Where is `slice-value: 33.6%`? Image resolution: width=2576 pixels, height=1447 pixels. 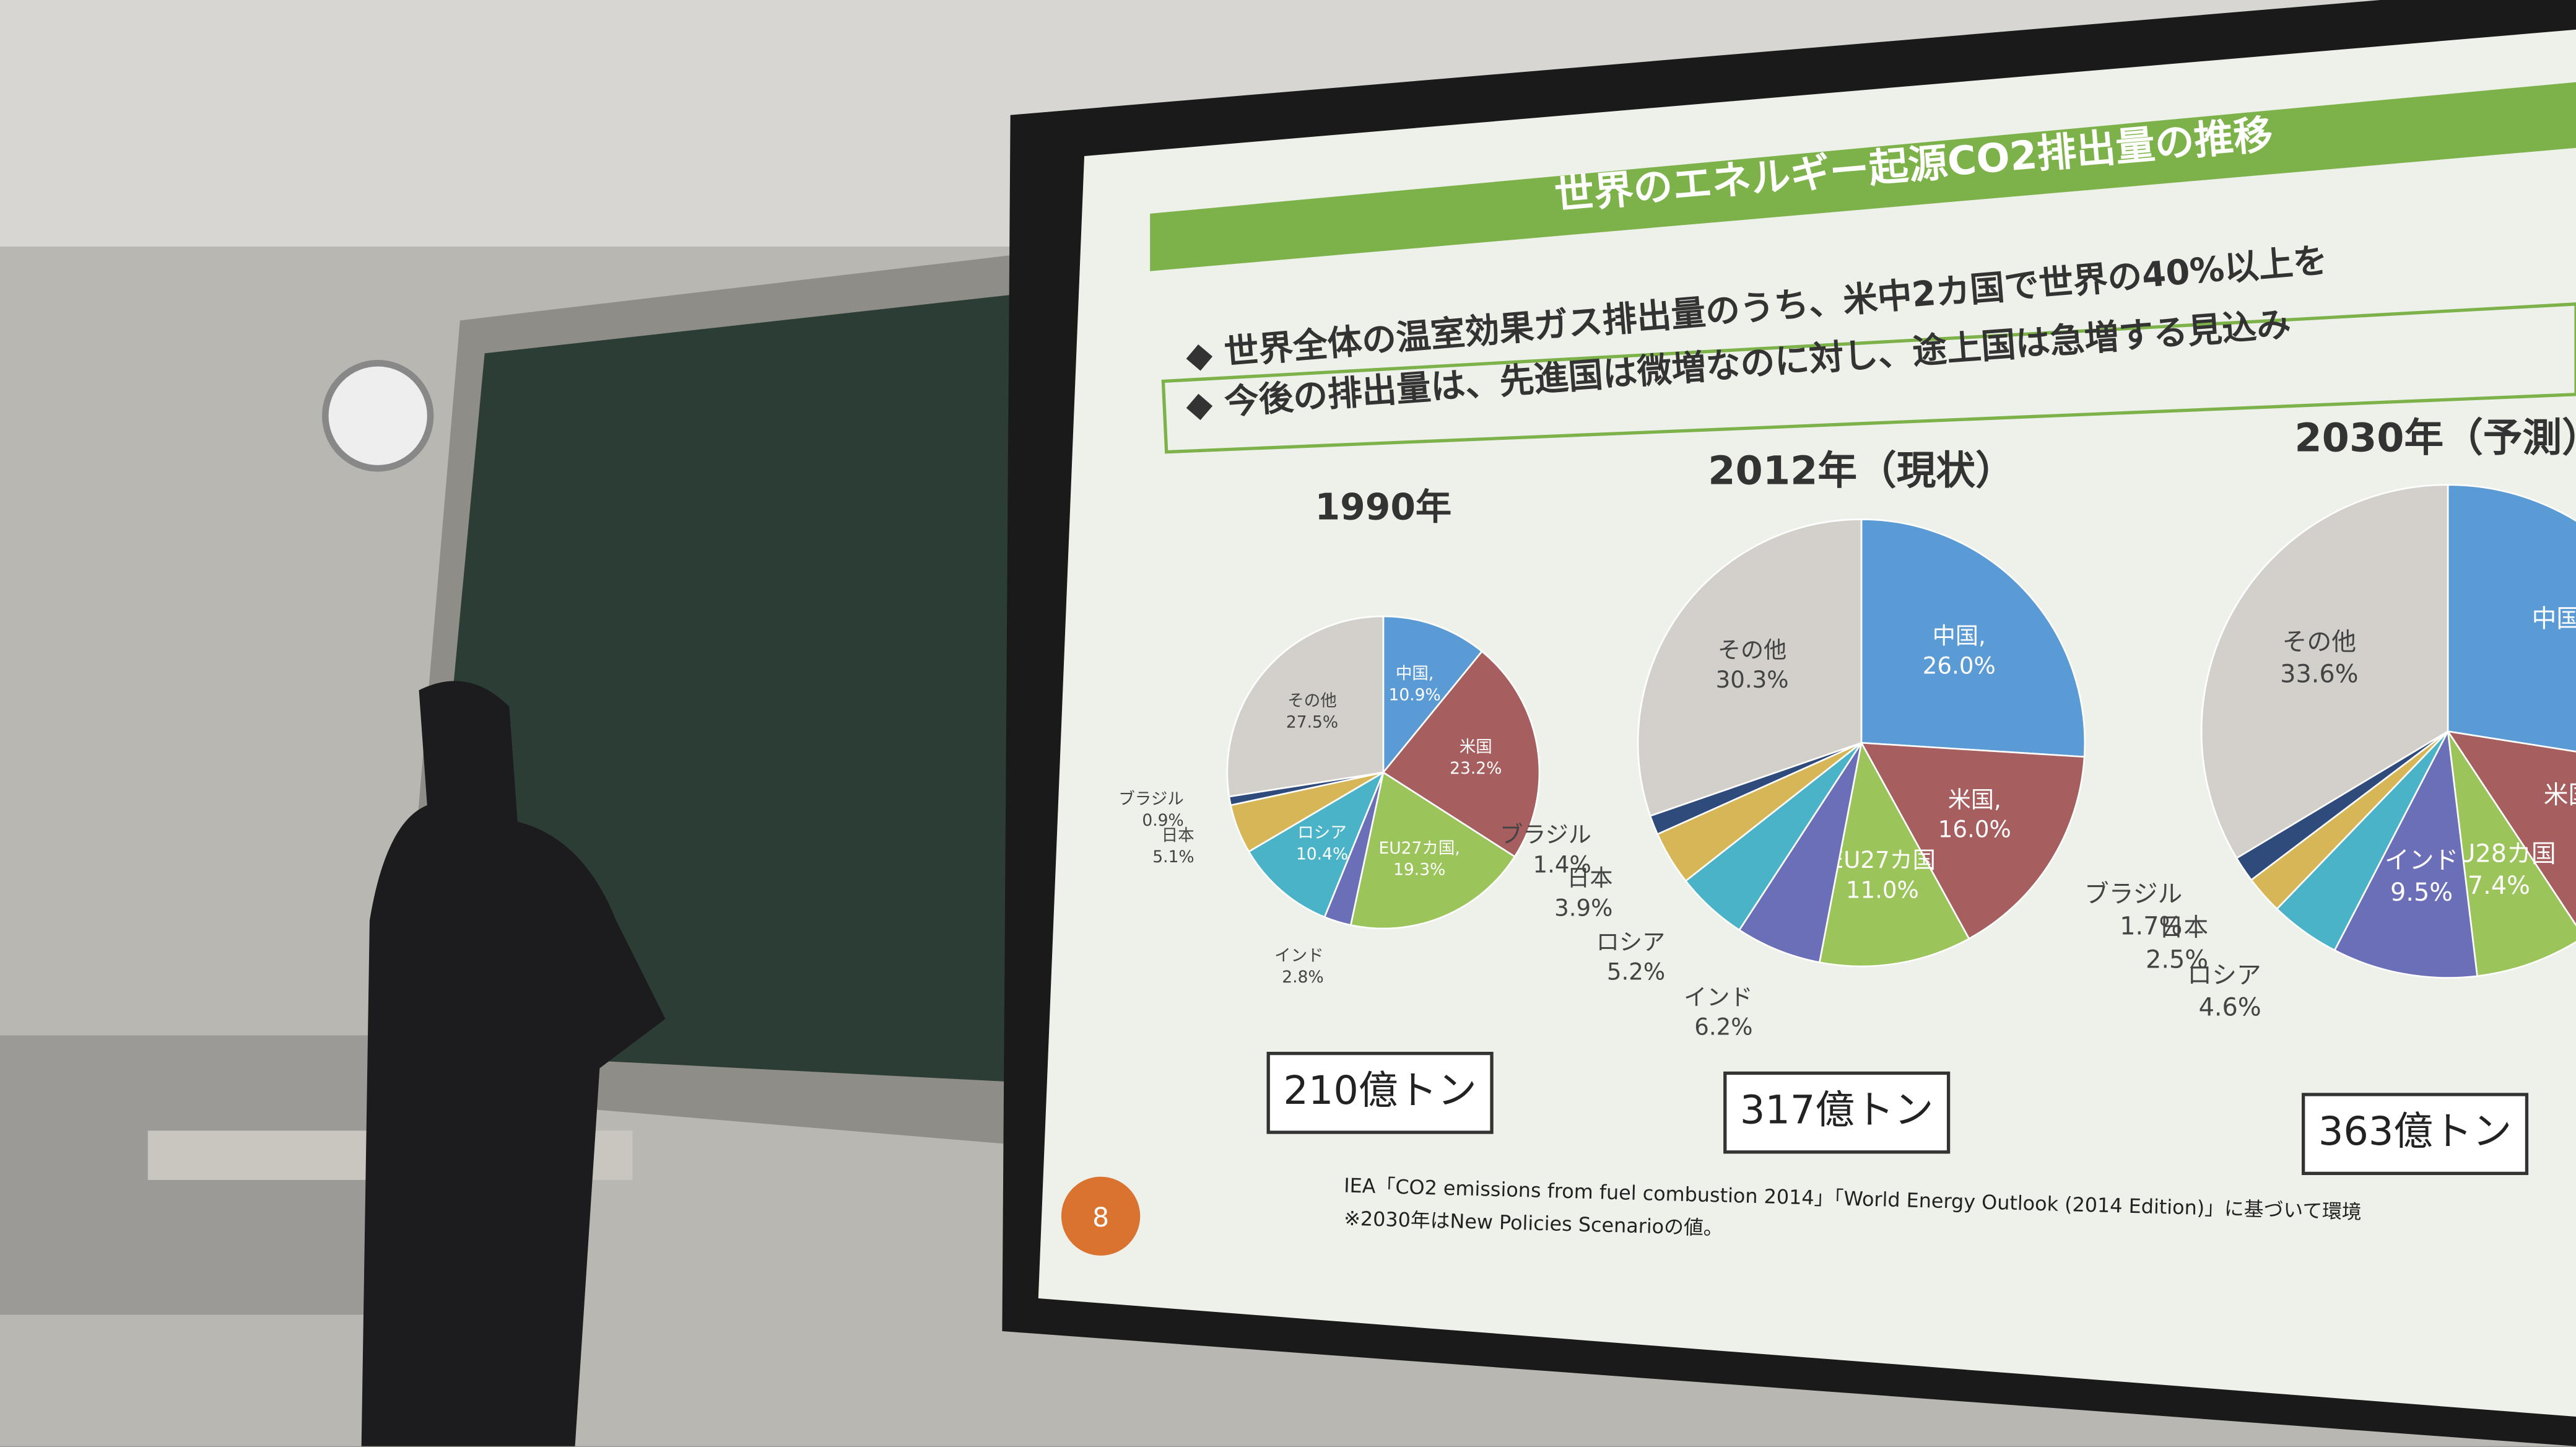
slice-value: 33.6% is located at coordinates (2319, 674).